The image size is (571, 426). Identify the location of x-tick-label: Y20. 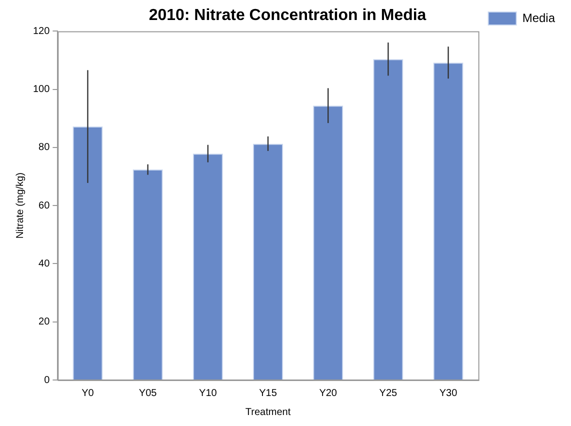
(328, 393).